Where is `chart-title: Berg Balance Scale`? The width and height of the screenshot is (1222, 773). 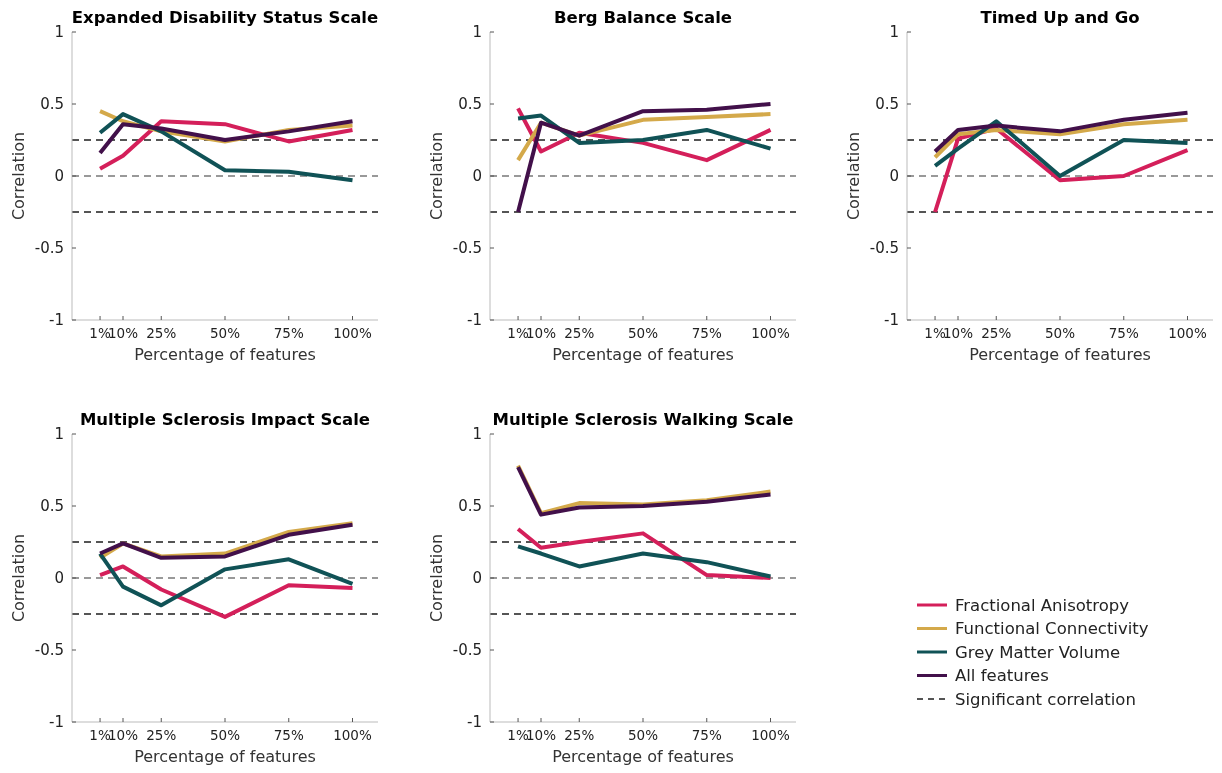 chart-title: Berg Balance Scale is located at coordinates (643, 17).